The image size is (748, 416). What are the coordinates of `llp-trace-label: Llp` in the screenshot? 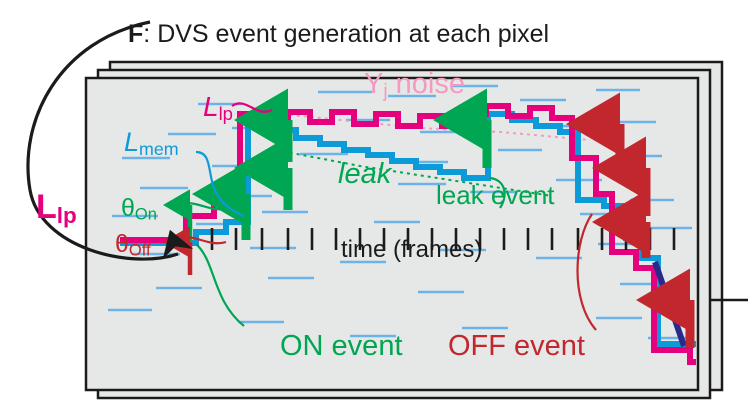 It's located at (218, 108).